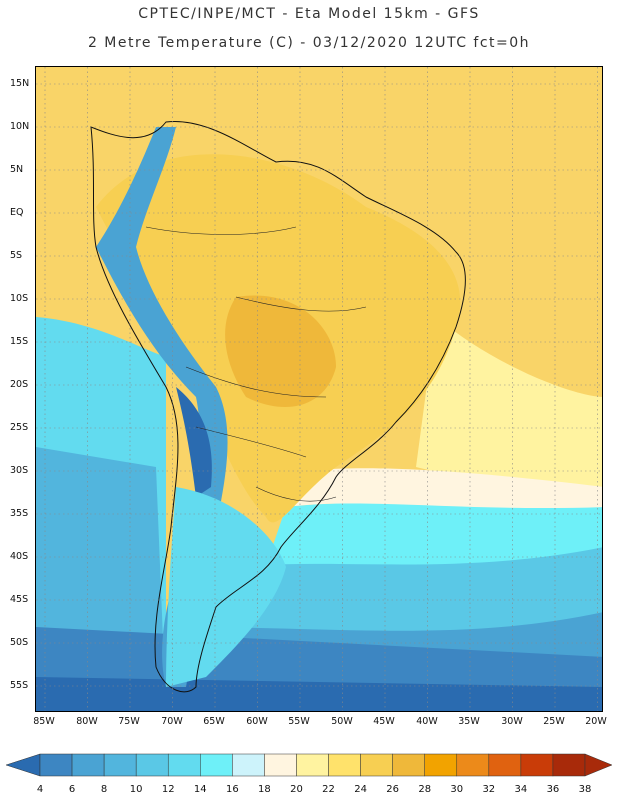 This screenshot has width=618, height=800. What do you see at coordinates (328, 789) in the screenshot?
I see `colorbar-label: 22` at bounding box center [328, 789].